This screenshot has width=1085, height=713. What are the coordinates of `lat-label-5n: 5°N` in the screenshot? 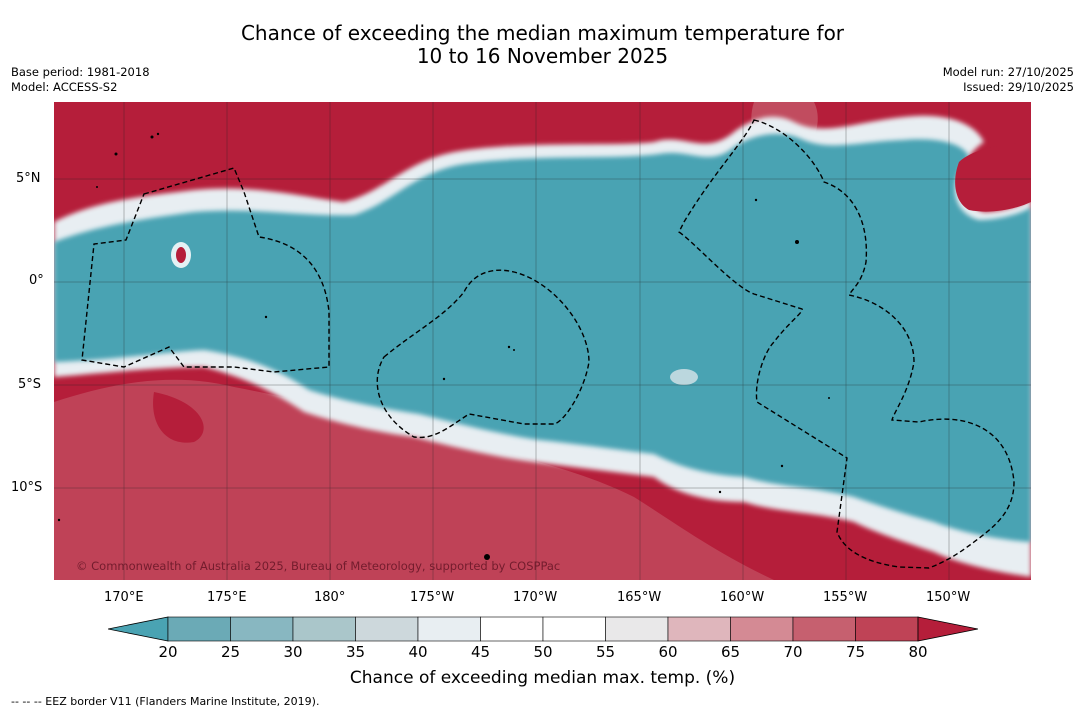 It's located at (28, 178).